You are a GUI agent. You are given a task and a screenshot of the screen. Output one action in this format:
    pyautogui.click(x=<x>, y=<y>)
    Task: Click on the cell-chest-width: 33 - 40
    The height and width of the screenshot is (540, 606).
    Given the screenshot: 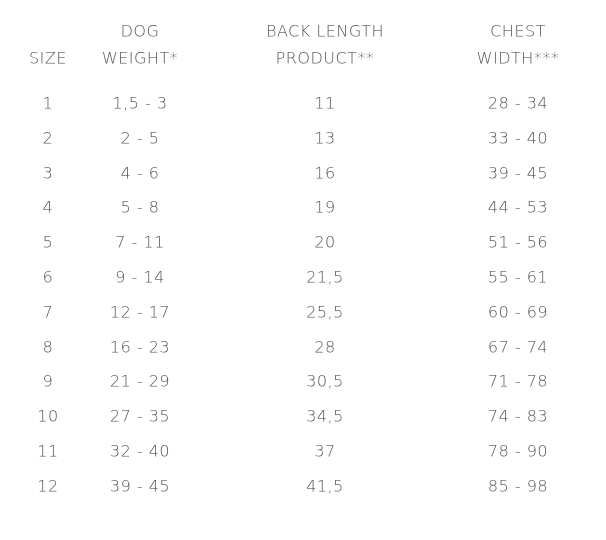 What is the action you would take?
    pyautogui.click(x=518, y=138)
    